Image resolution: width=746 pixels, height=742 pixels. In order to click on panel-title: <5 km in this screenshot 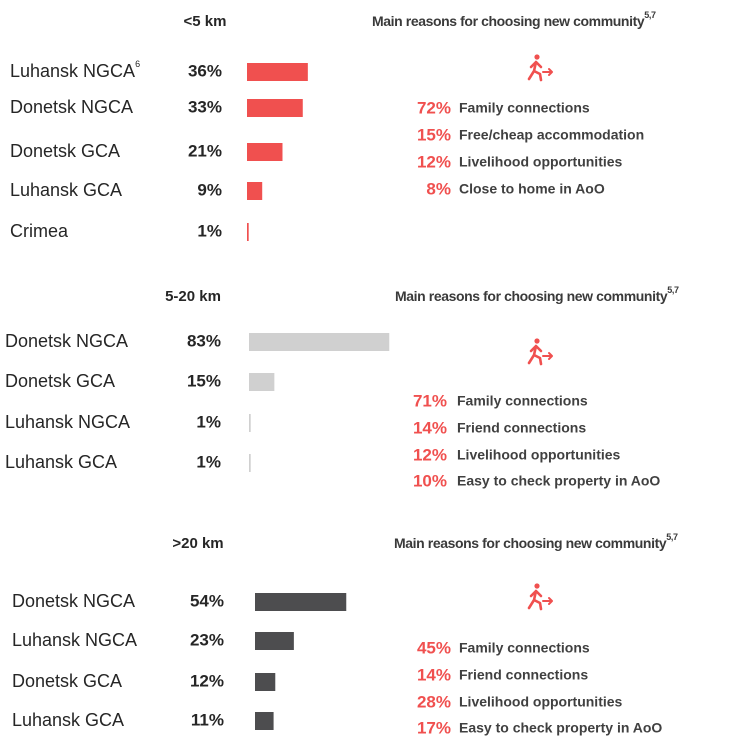, I will do `click(205, 21)`.